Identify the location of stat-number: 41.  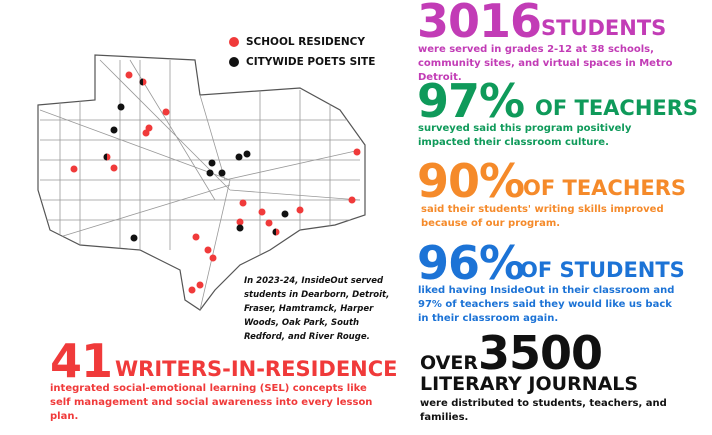
(81, 361).